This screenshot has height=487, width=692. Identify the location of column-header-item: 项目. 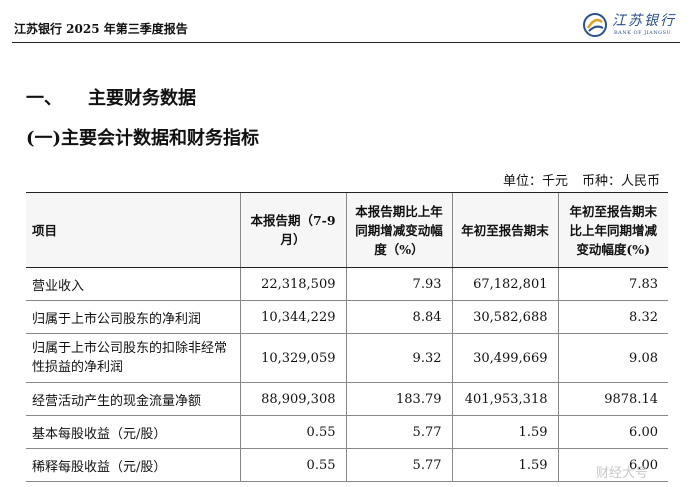
(133, 230).